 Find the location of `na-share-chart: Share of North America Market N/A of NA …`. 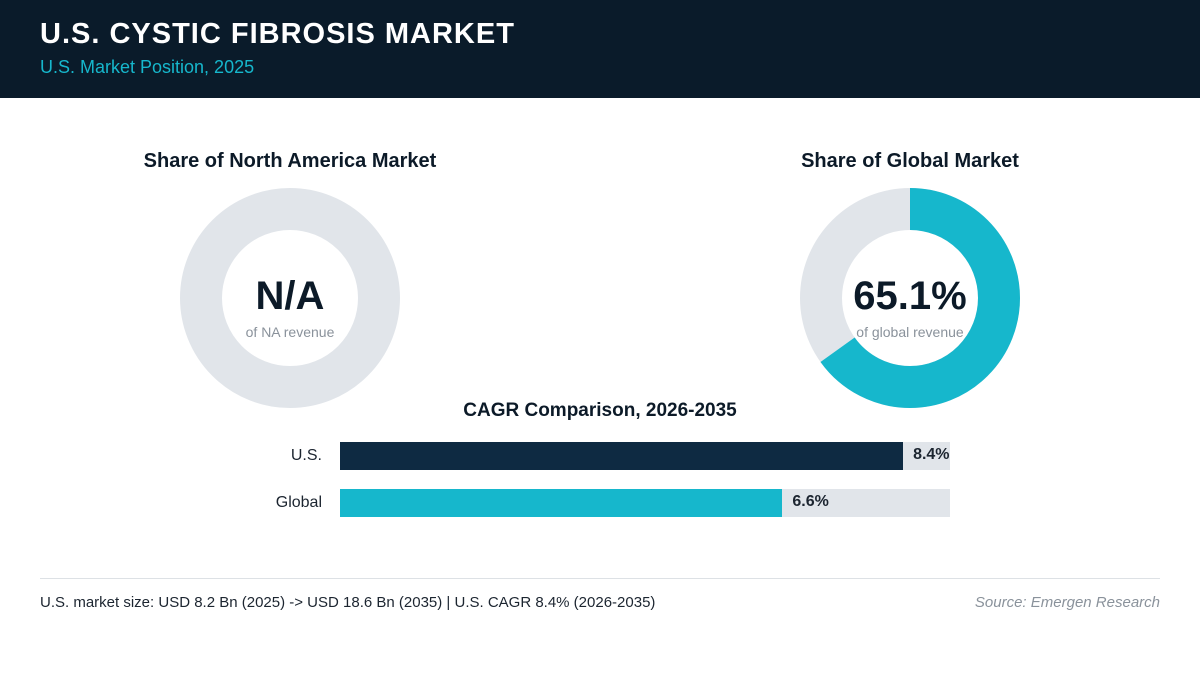

na-share-chart: Share of North America Market N/A of NA … is located at coordinates (290, 279).